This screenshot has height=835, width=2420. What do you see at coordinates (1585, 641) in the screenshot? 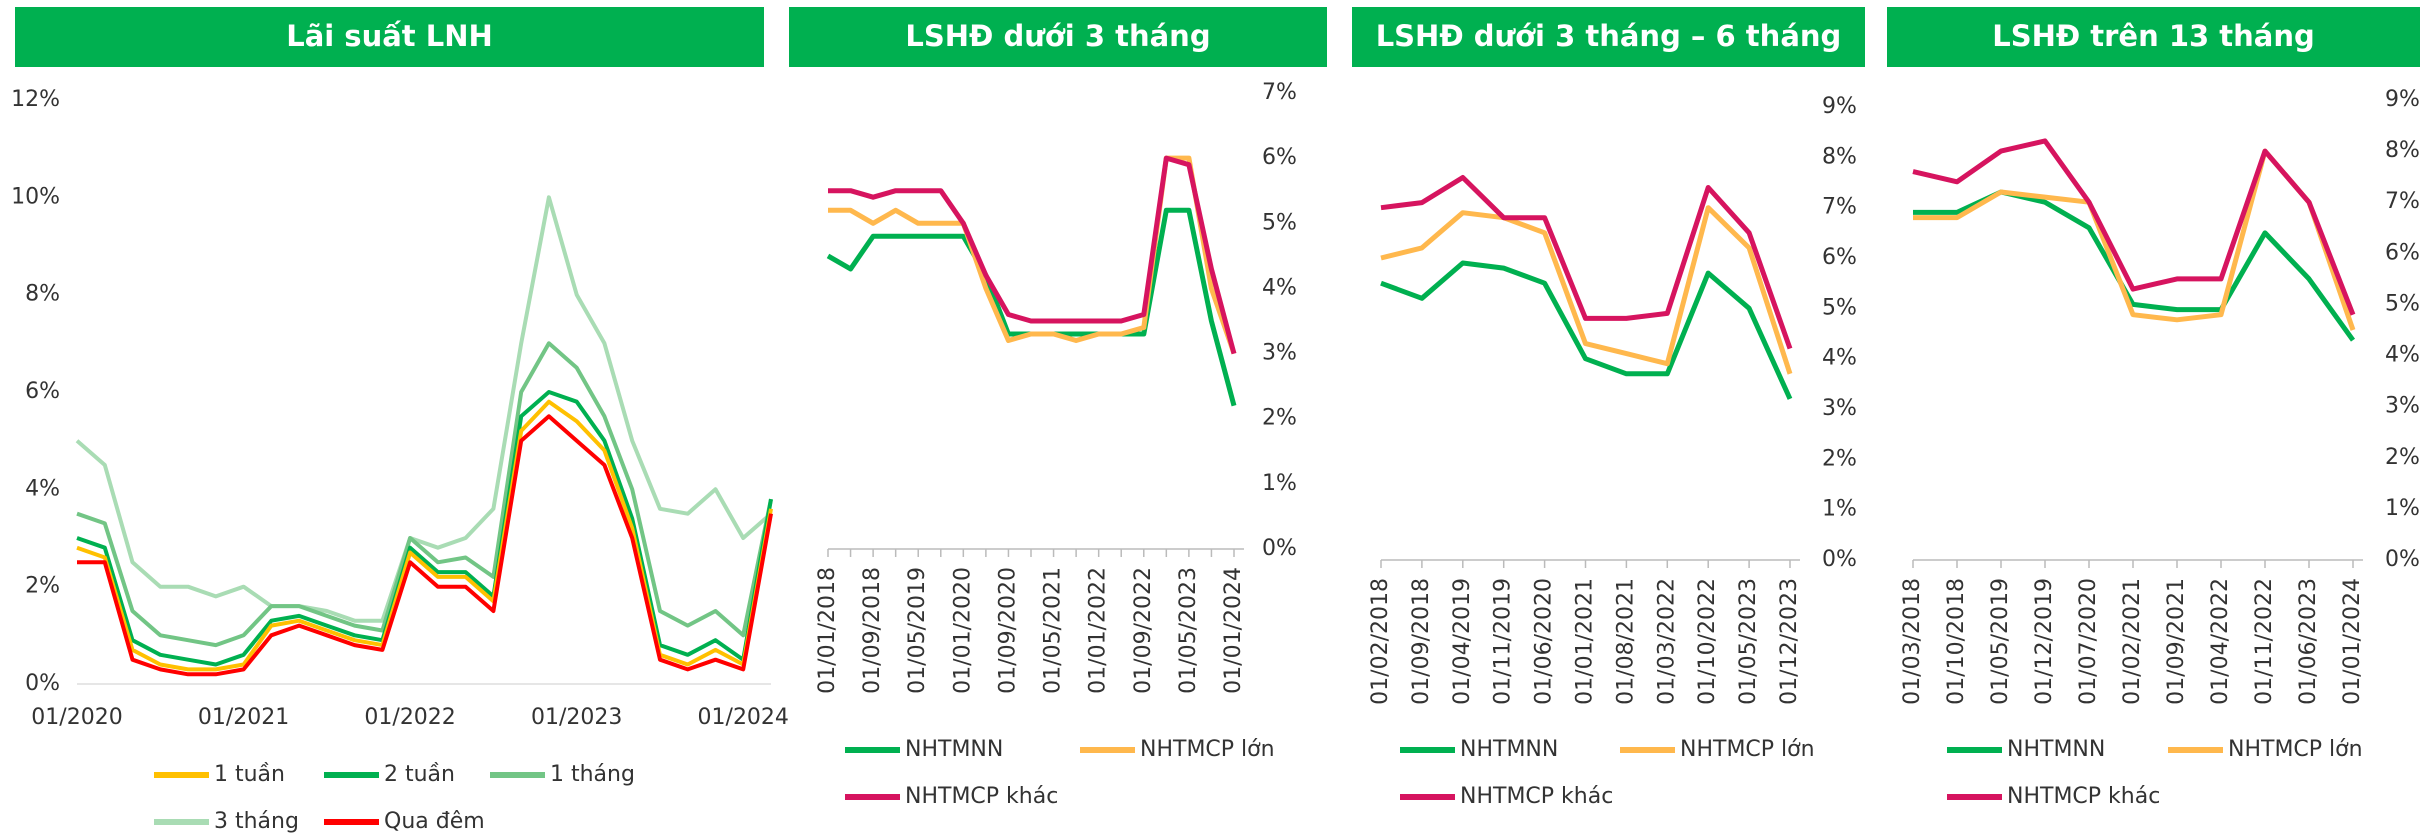
I see `x-tick-label: 01/01/2021` at bounding box center [1585, 641].